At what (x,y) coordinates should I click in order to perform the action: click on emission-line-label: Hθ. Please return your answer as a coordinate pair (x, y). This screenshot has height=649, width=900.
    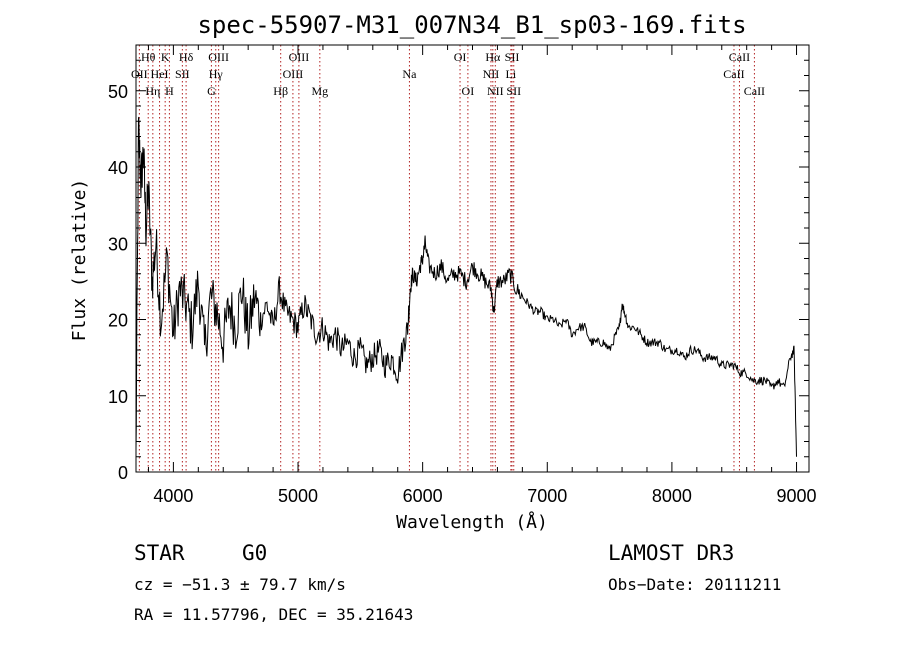
    Looking at the image, I should click on (148, 57).